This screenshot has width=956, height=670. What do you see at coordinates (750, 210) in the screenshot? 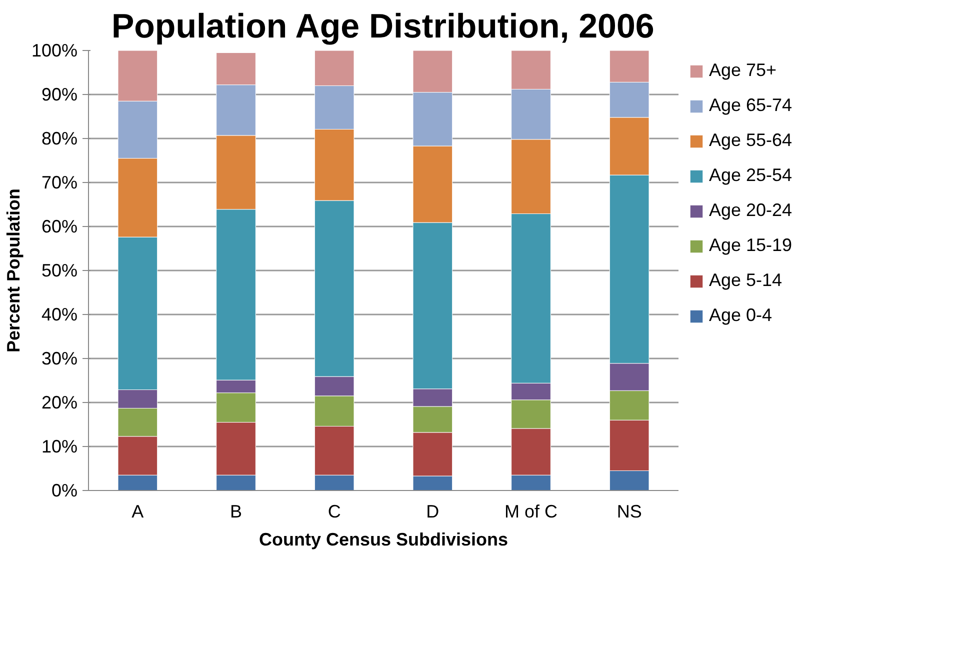
I see `legend-label: Age 20-24` at bounding box center [750, 210].